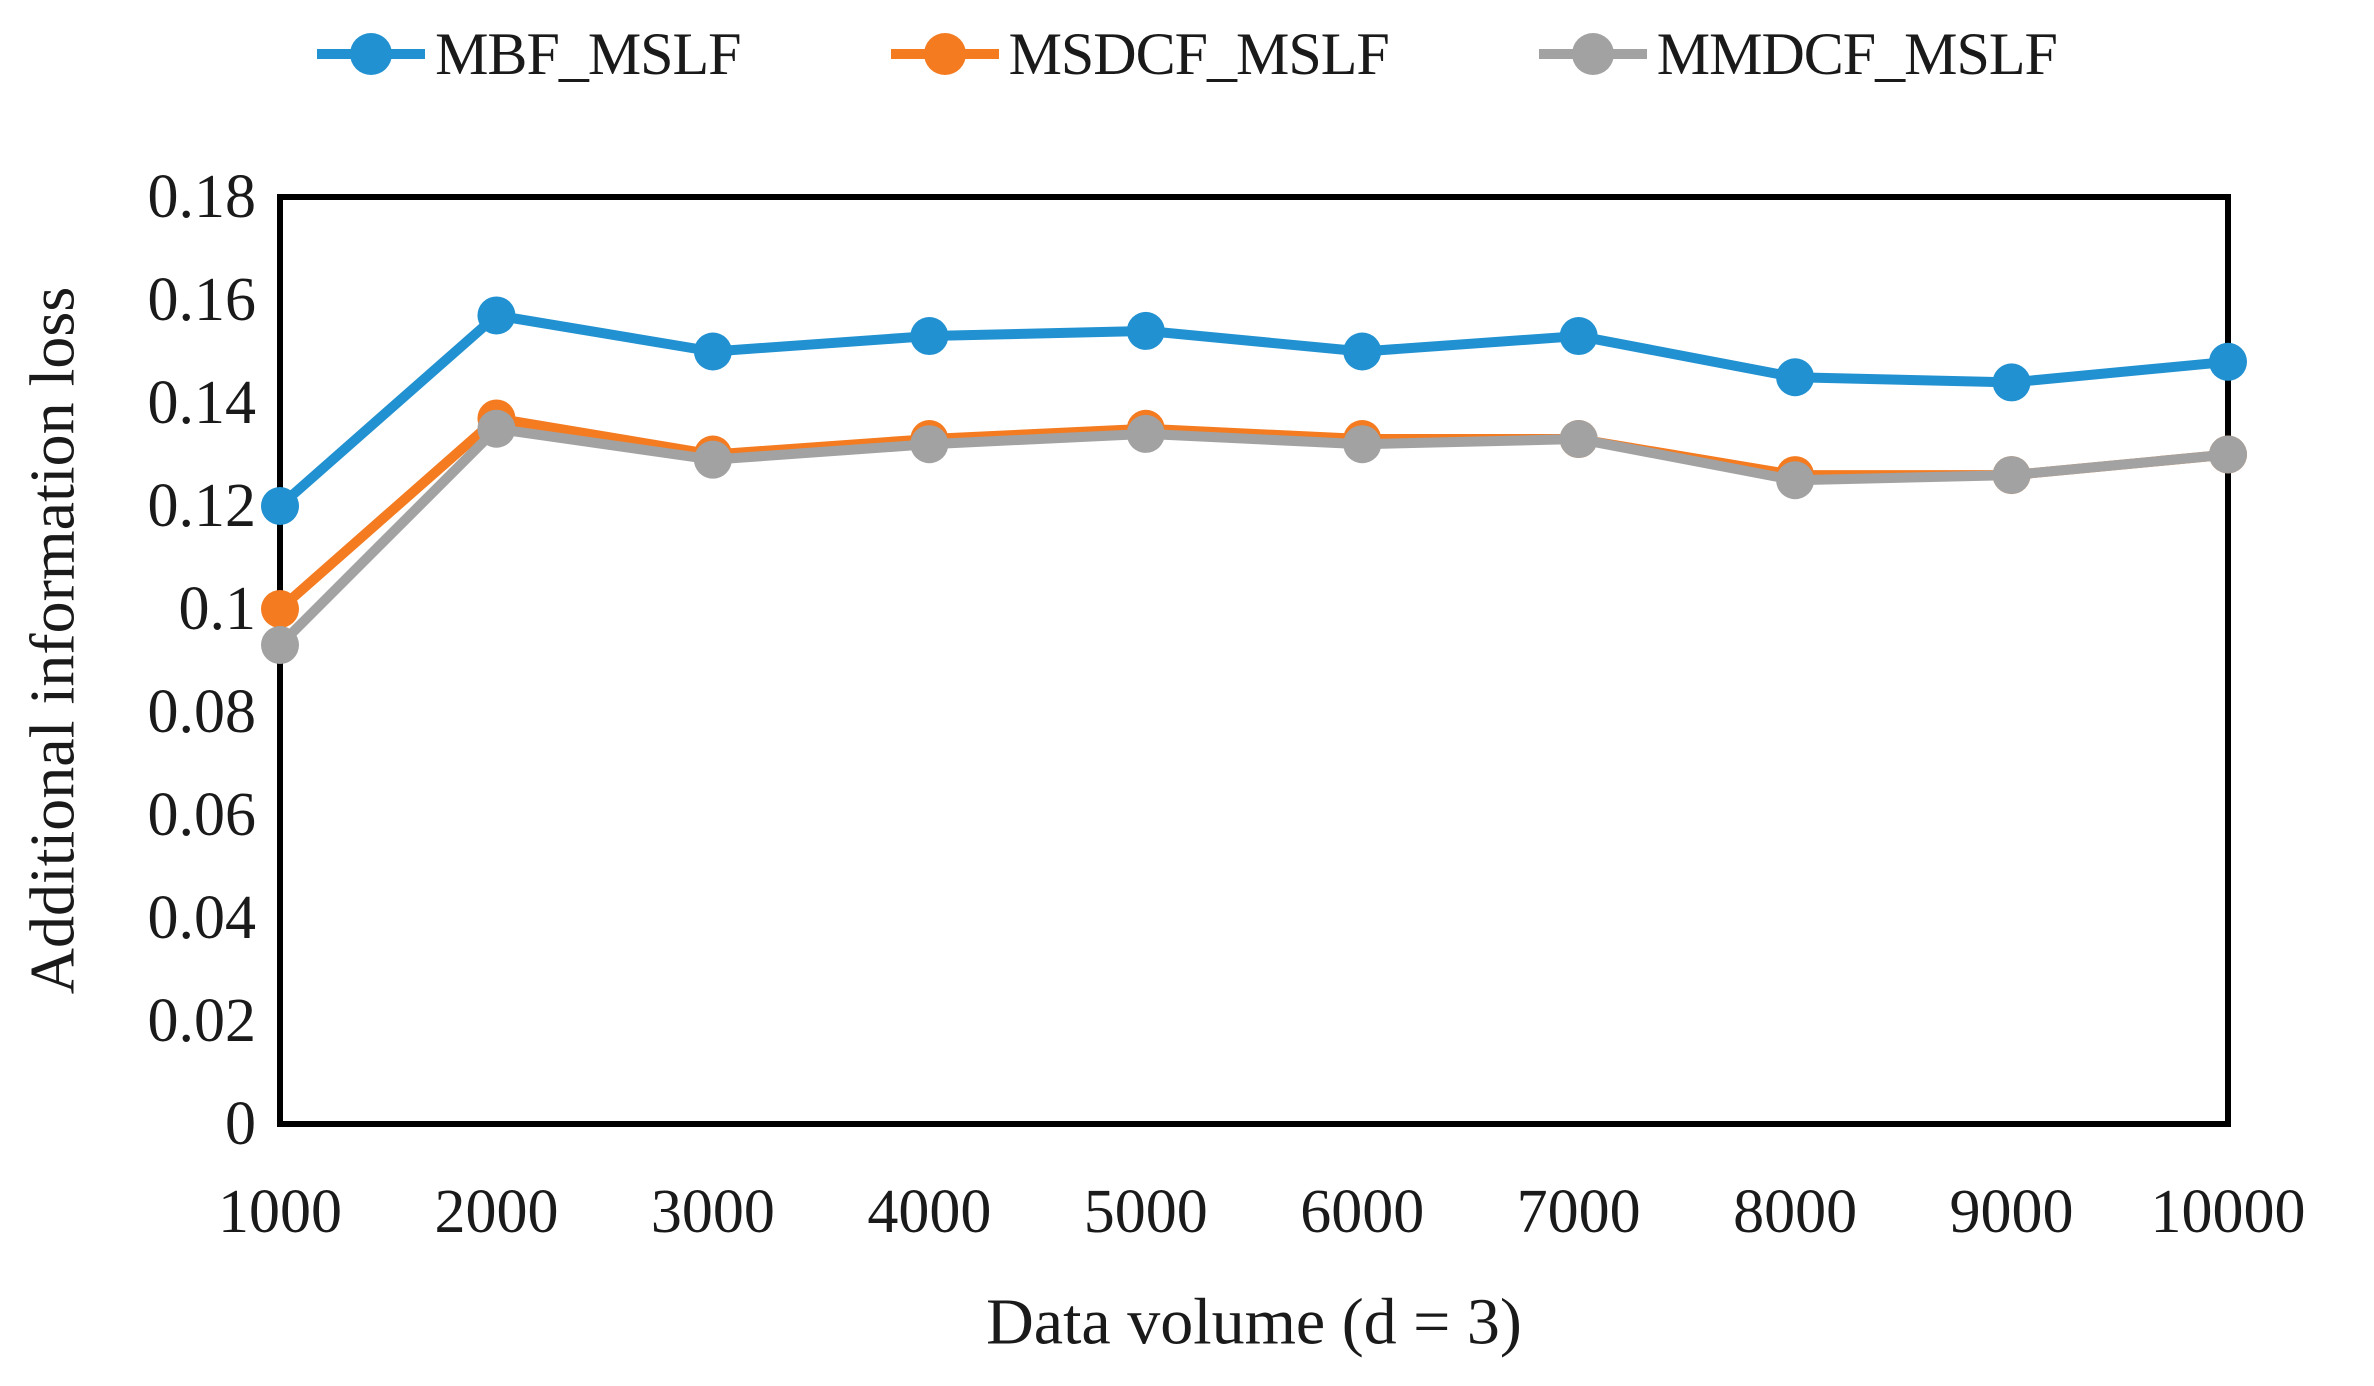 This screenshot has height=1386, width=2374. Describe the element at coordinates (218, 609) in the screenshot. I see `y-tick-label: 0.1` at that location.